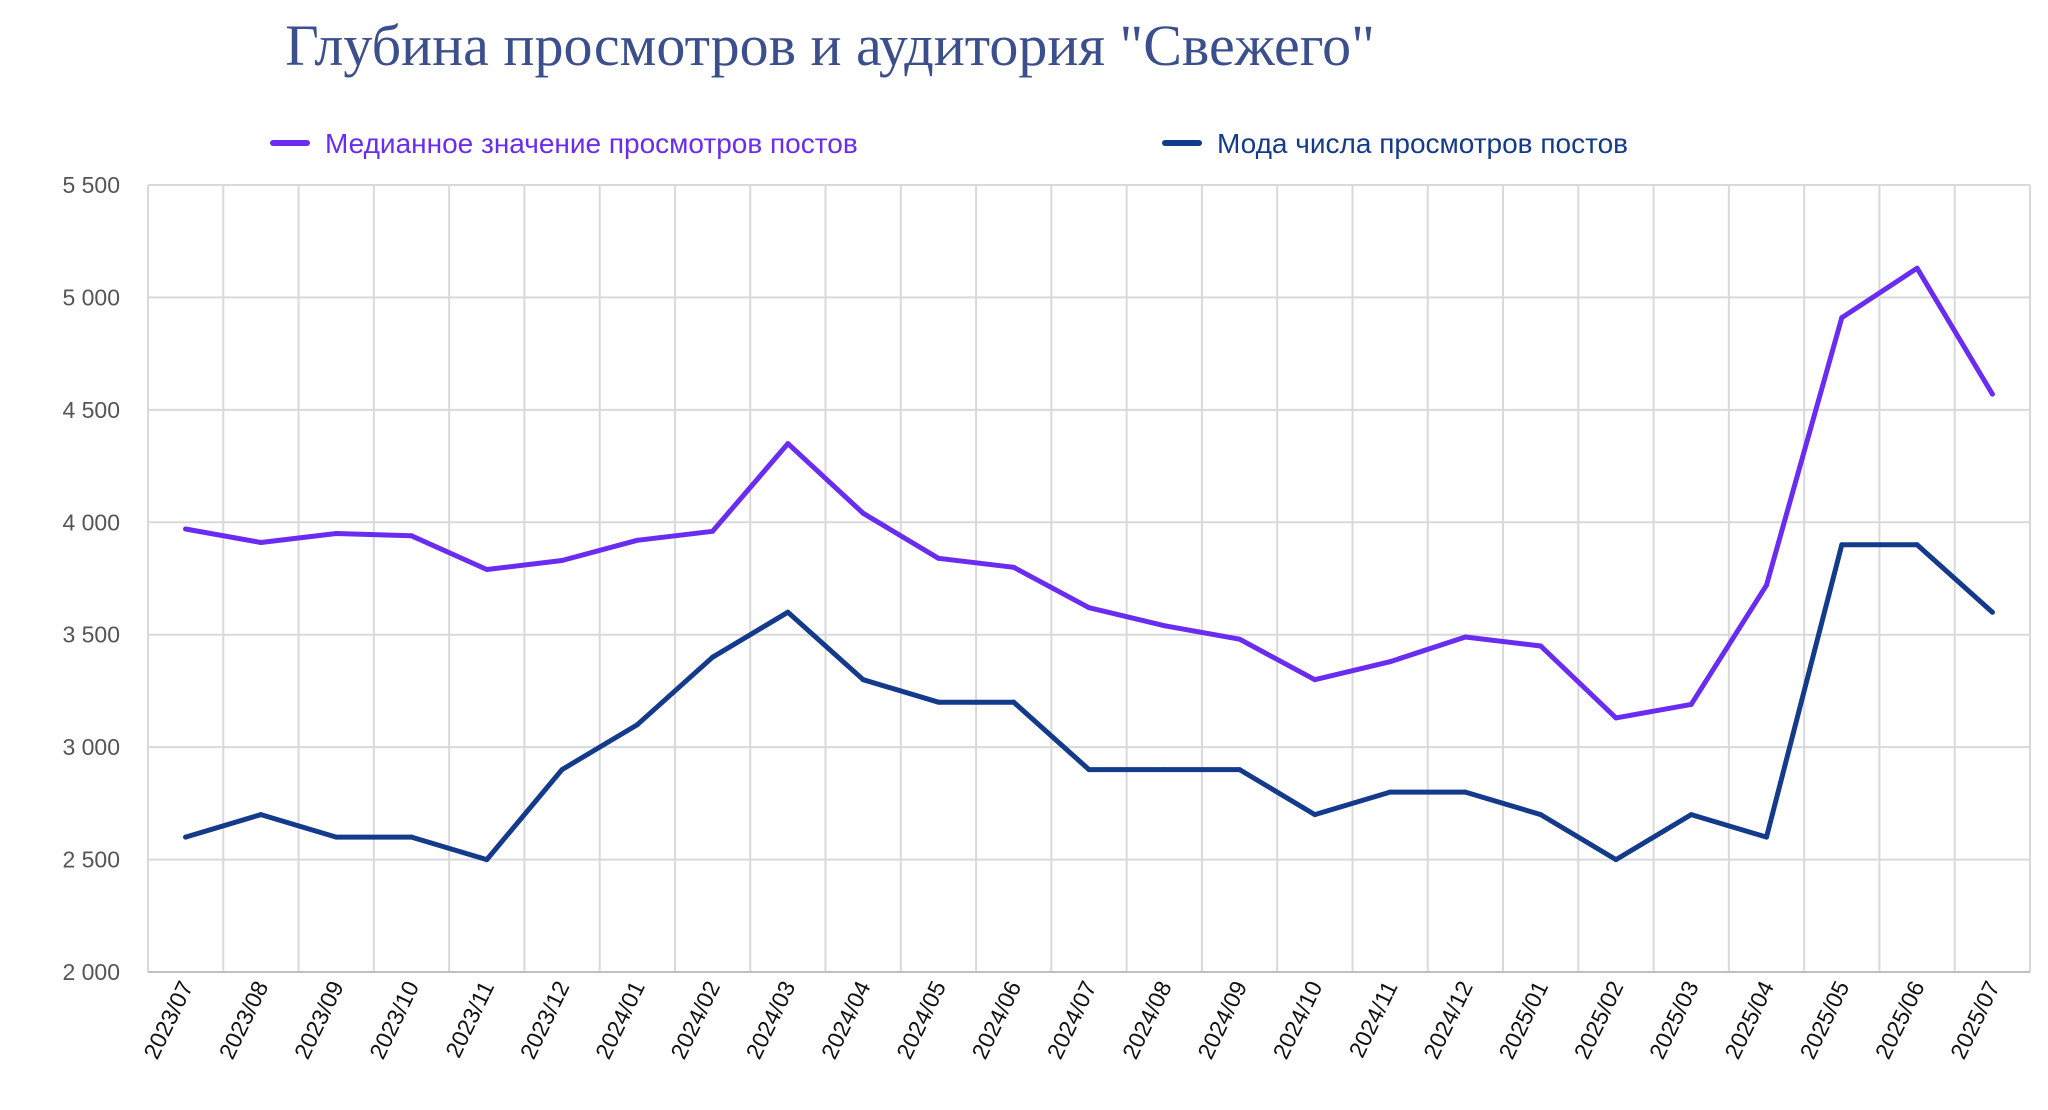  What do you see at coordinates (319, 1020) in the screenshot?
I see `x-tick-label: 2023/09` at bounding box center [319, 1020].